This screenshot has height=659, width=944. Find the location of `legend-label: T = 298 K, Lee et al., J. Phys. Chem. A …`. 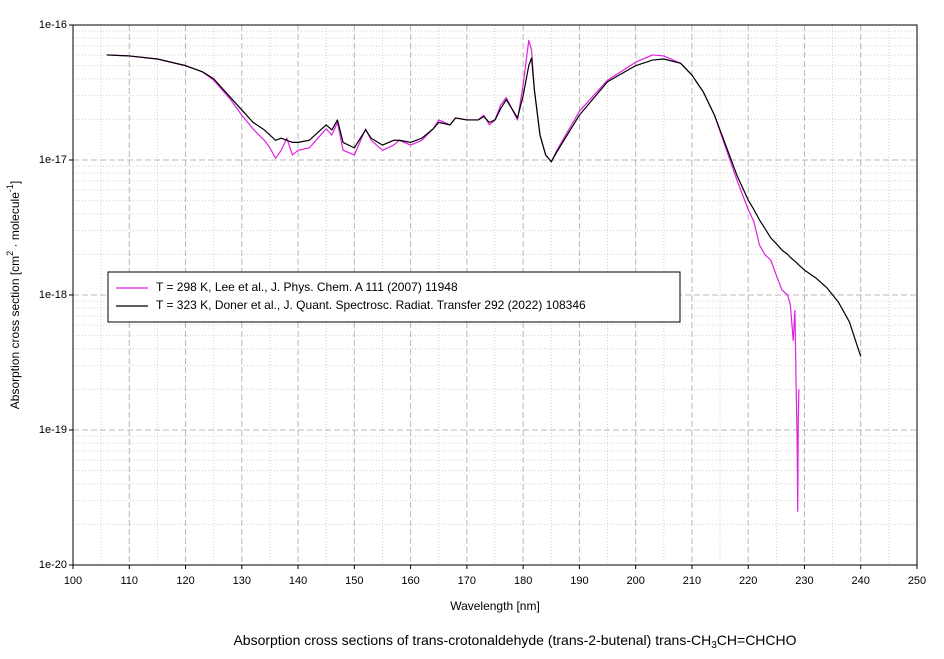

legend-label: T = 298 K, Lee et al., J. Phys. Chem. A … is located at coordinates (307, 287).